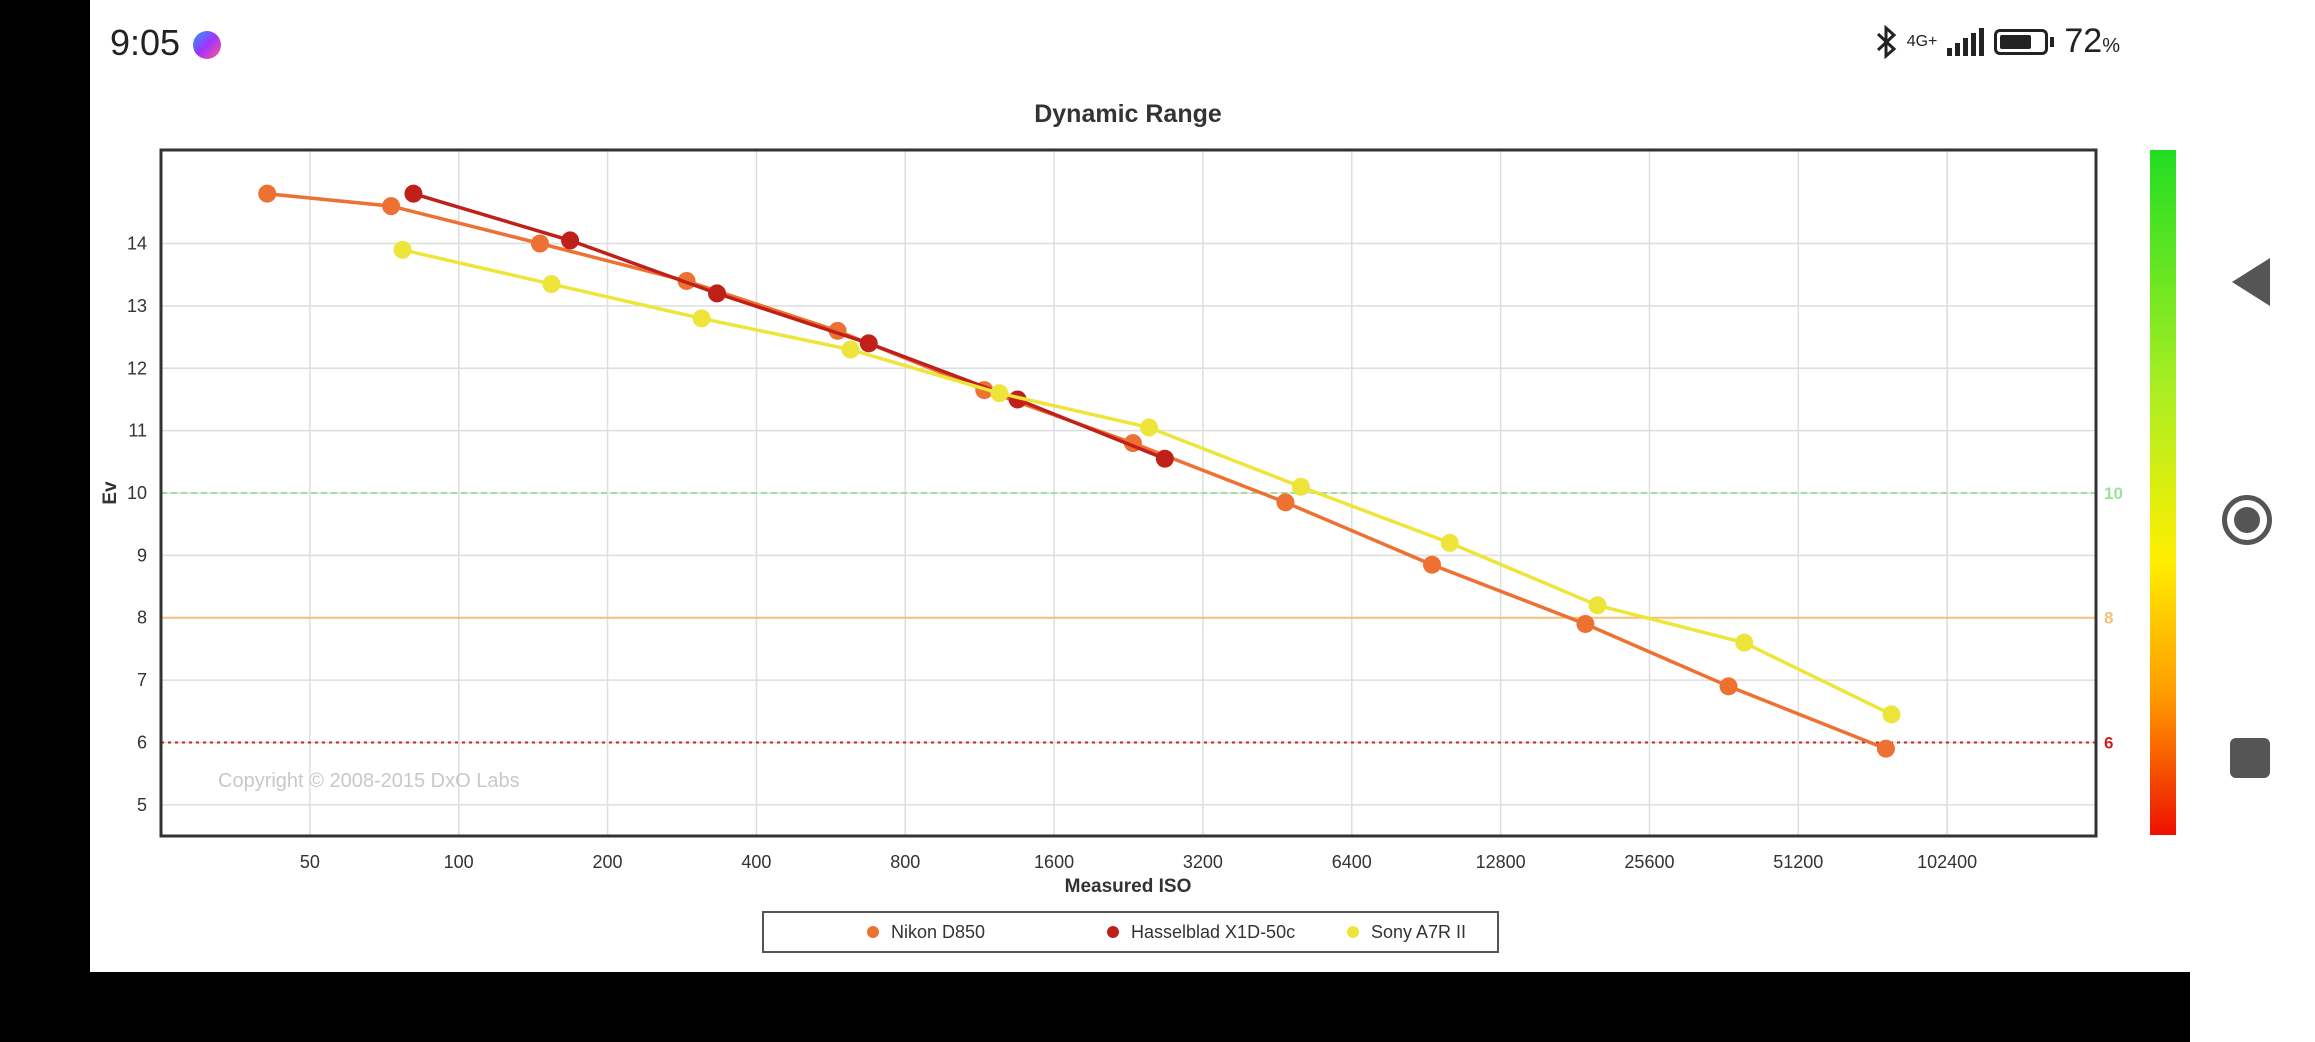  I want to click on legend-label: Hasselblad X1D-50c, so click(1213, 932).